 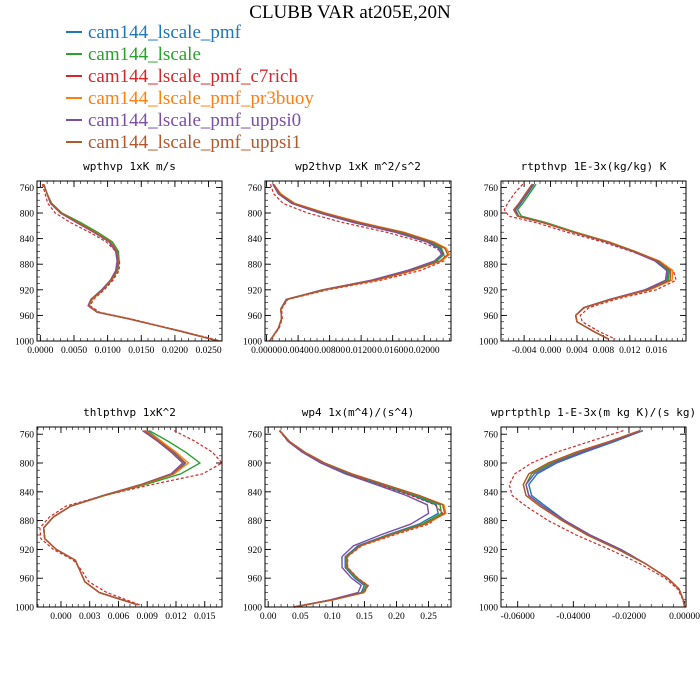 I want to click on x-tick-label: 0.015, so click(x=205, y=617).